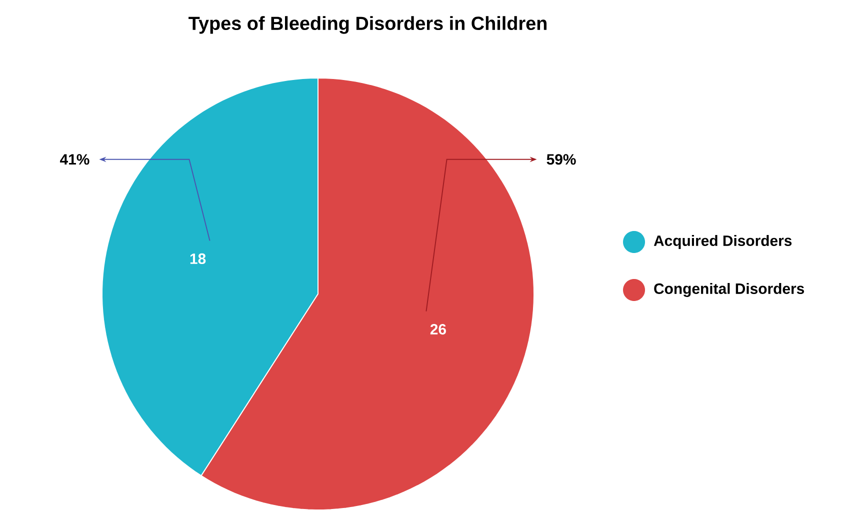 Image resolution: width=852 pixels, height=511 pixels. What do you see at coordinates (561, 159) in the screenshot?
I see `text: 59%` at bounding box center [561, 159].